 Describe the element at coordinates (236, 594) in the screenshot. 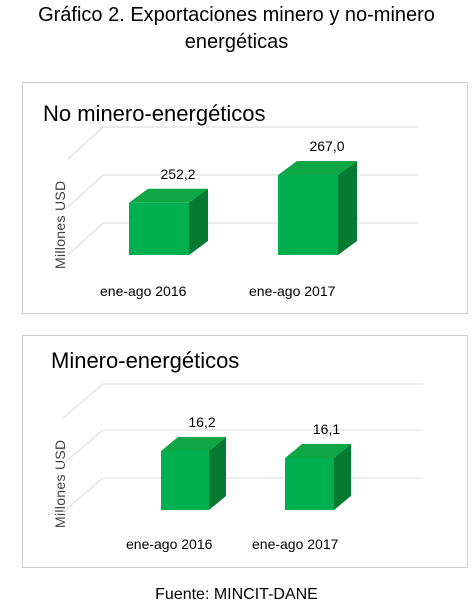

I see `source-footer: Fuente: MINCIT-DANE` at that location.